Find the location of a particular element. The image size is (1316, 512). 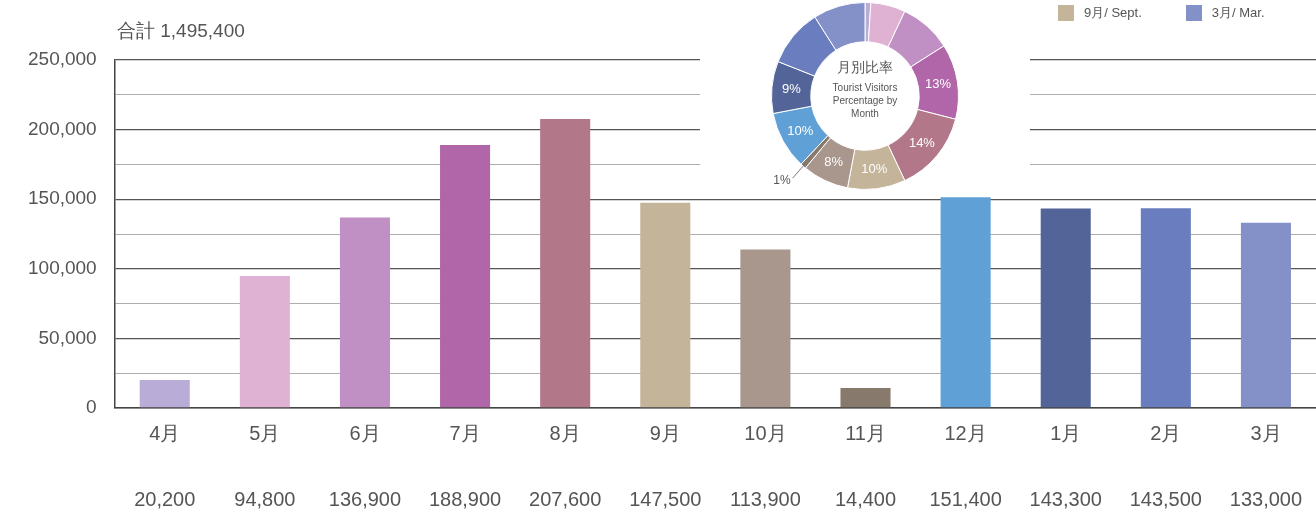

y-tick-label: 250,000 is located at coordinates (62, 59).